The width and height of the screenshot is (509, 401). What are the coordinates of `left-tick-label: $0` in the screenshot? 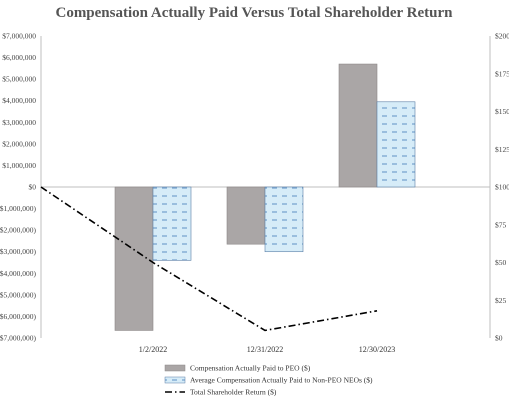 It's located at (33, 187).